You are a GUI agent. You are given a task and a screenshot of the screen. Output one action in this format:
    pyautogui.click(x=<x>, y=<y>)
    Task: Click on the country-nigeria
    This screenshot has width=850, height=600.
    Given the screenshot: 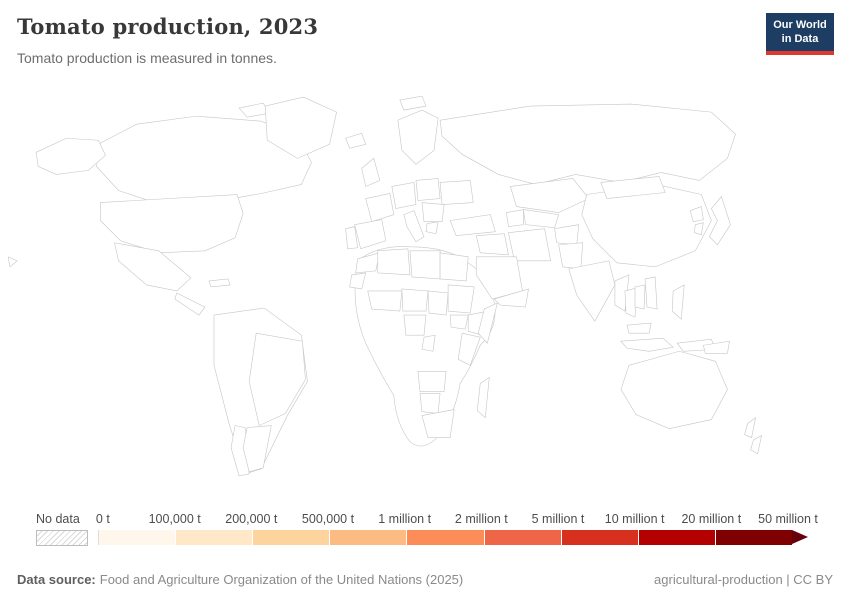 What is the action you would take?
    pyautogui.click(x=415, y=325)
    